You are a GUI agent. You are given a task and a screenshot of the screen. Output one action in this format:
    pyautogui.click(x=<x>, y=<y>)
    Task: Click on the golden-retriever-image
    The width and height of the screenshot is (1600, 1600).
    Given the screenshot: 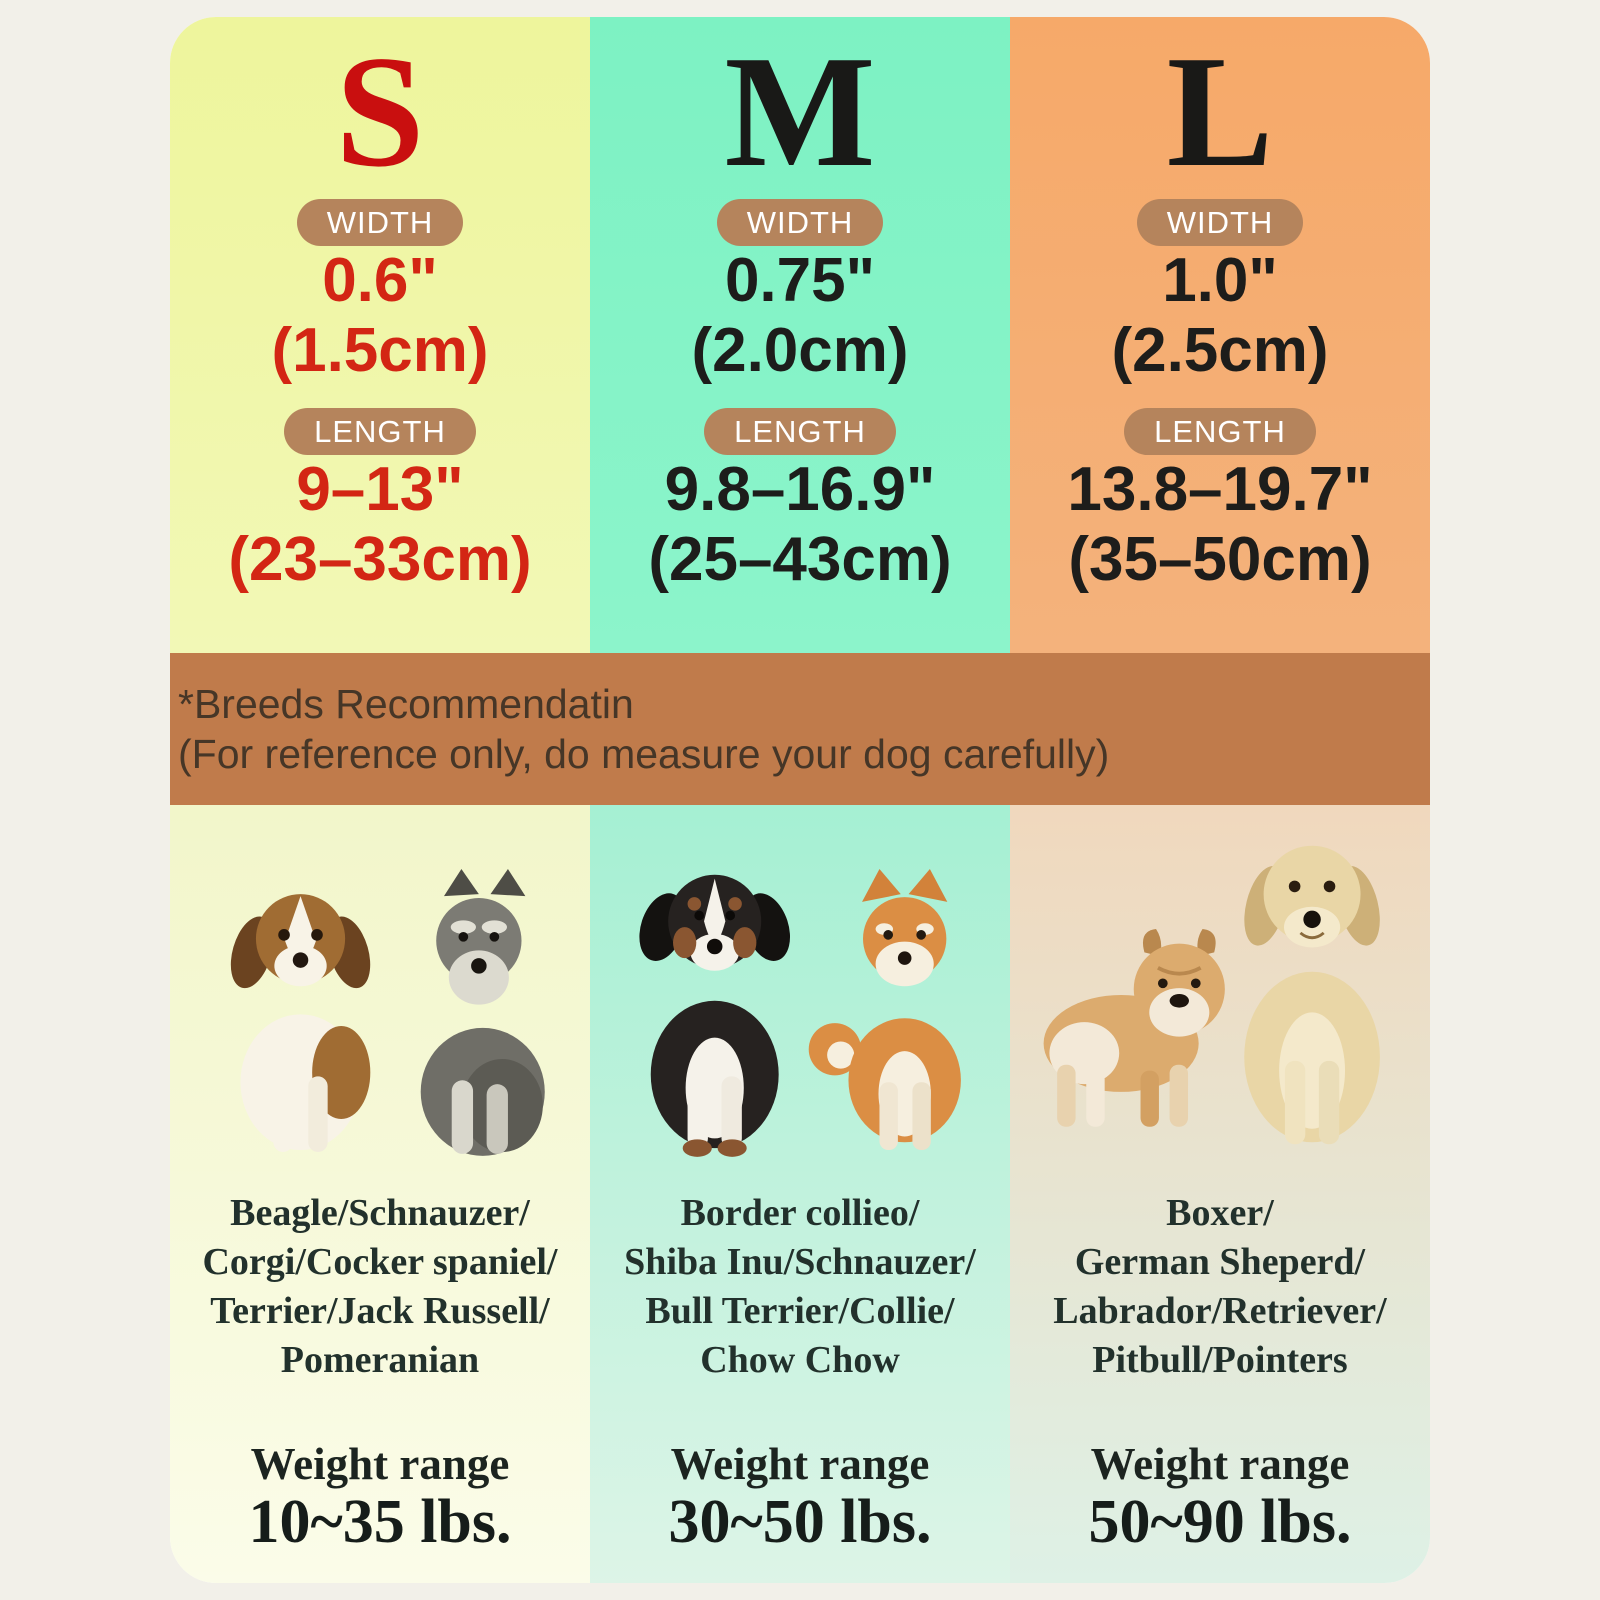 What is the action you would take?
    pyautogui.click(x=1312, y=995)
    